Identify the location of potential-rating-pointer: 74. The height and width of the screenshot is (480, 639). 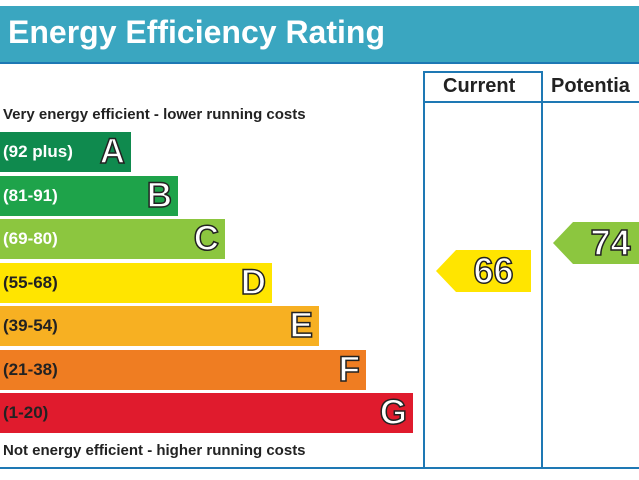
(596, 242).